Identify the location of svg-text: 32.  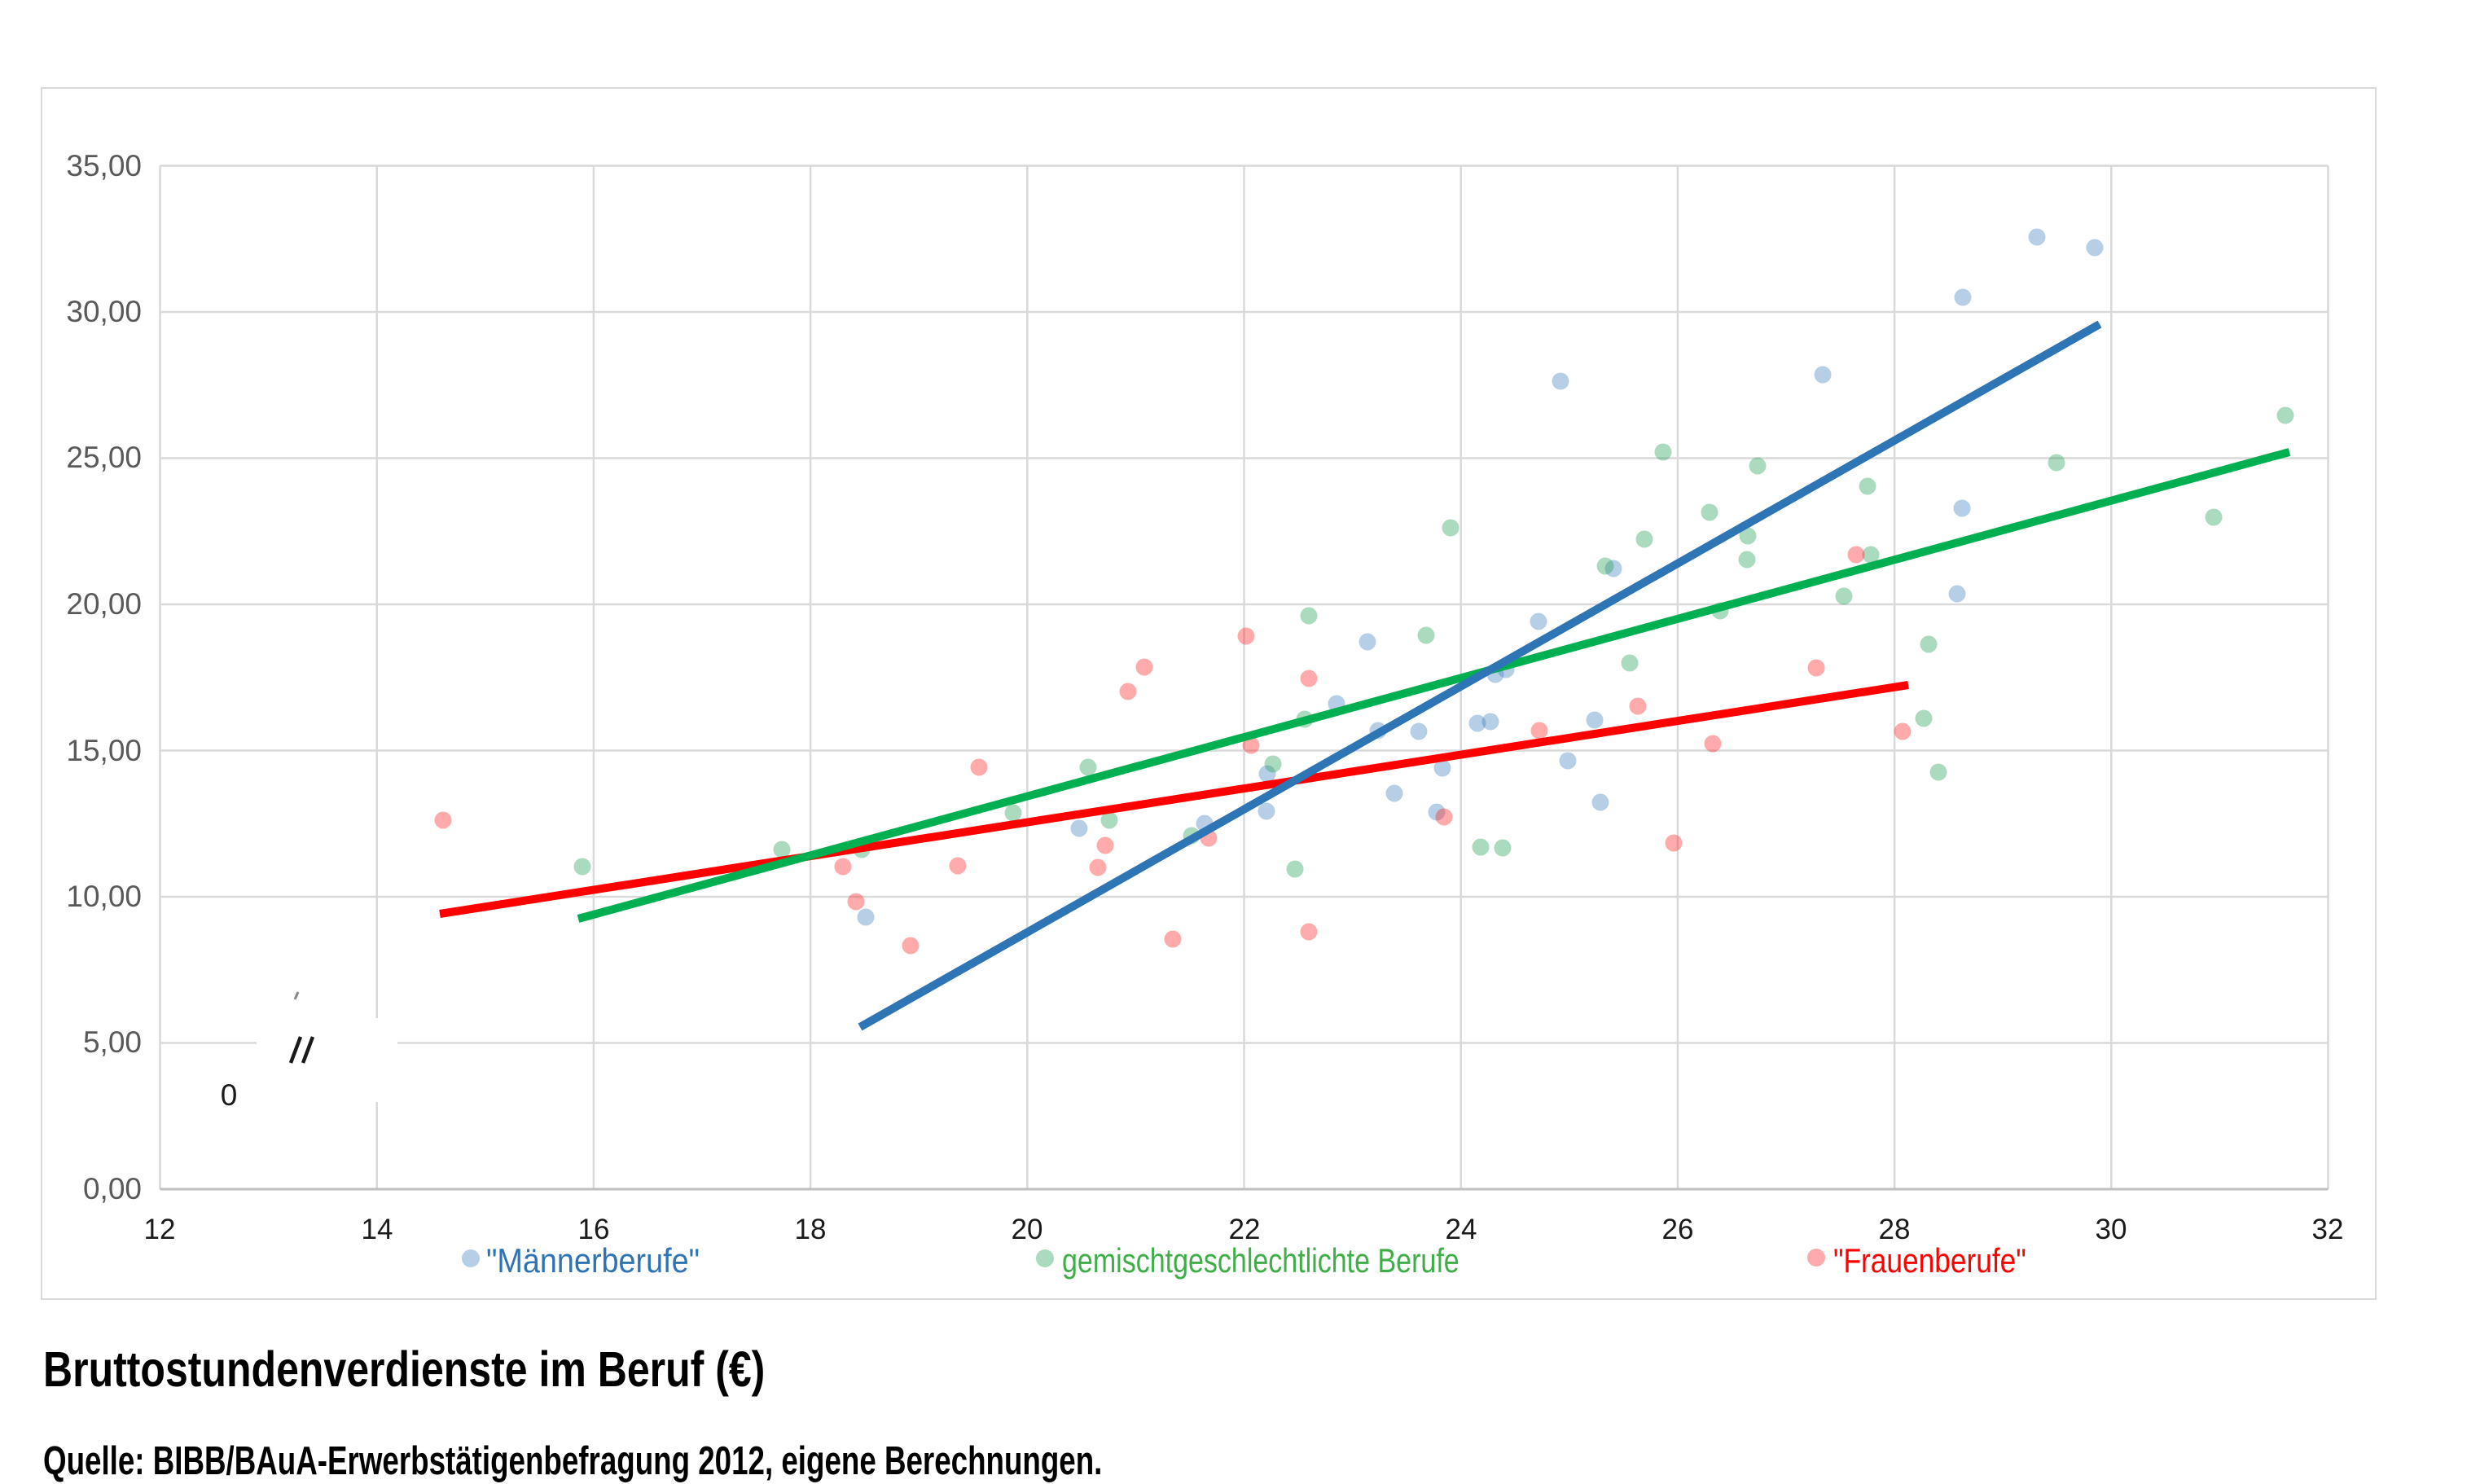
(2328, 1229).